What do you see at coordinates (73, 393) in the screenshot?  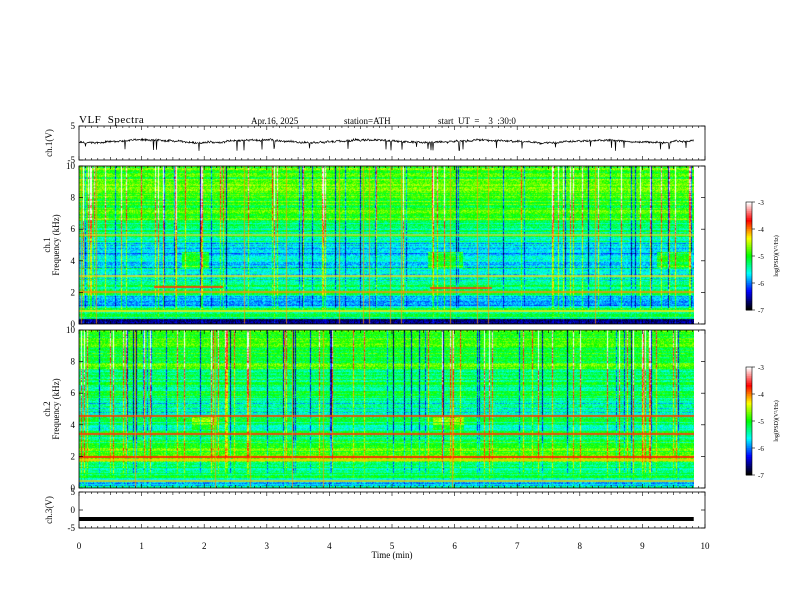 I see `ch2-freq-y-tick-label: 6` at bounding box center [73, 393].